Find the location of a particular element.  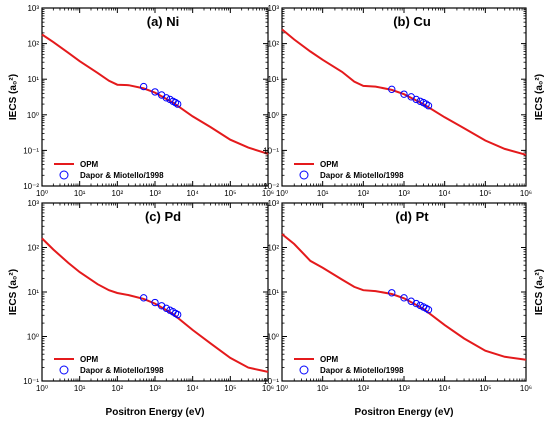

panel-title: (a) Ni is located at coordinates (163, 21).